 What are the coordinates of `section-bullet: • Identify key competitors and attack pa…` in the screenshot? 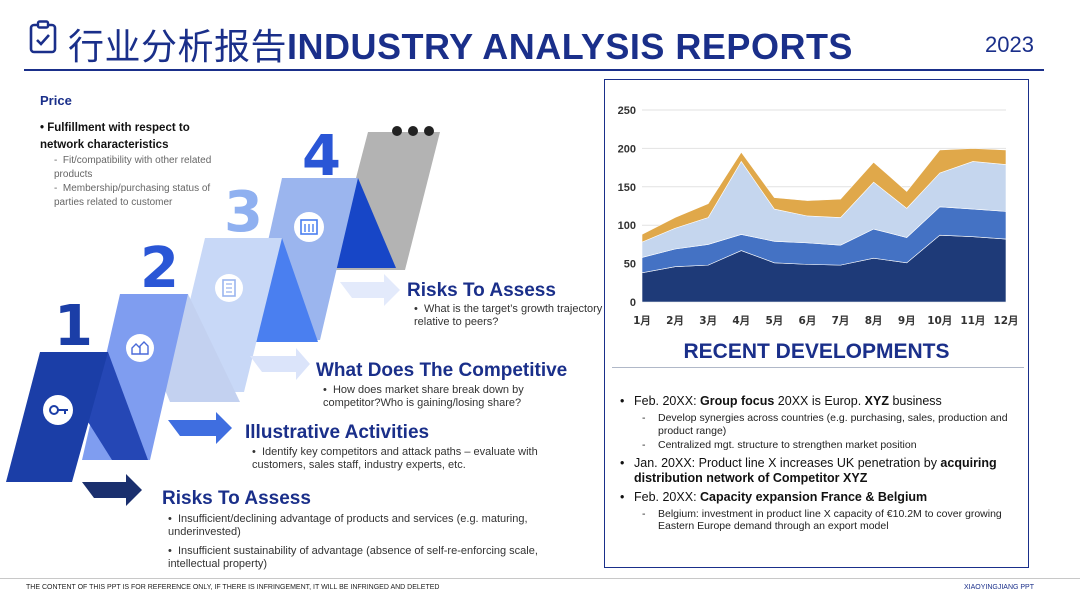 It's located at (395, 458).